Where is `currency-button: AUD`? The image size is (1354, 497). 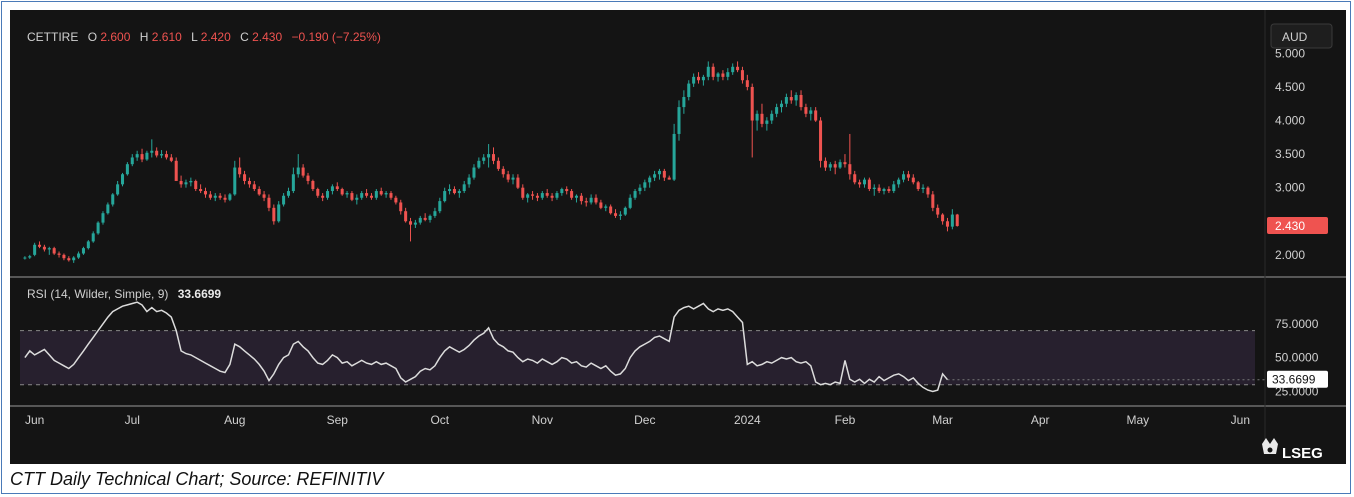
currency-button: AUD is located at coordinates (1301, 36).